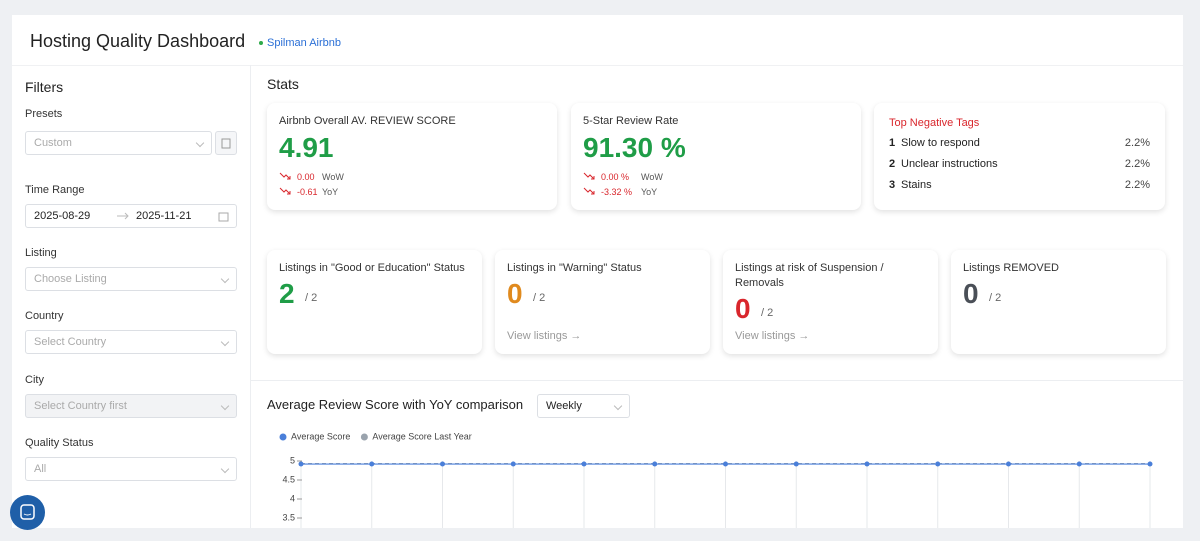 This screenshot has height=541, width=1200. What do you see at coordinates (1011, 268) in the screenshot?
I see `card-title: Listings REMOVED` at bounding box center [1011, 268].